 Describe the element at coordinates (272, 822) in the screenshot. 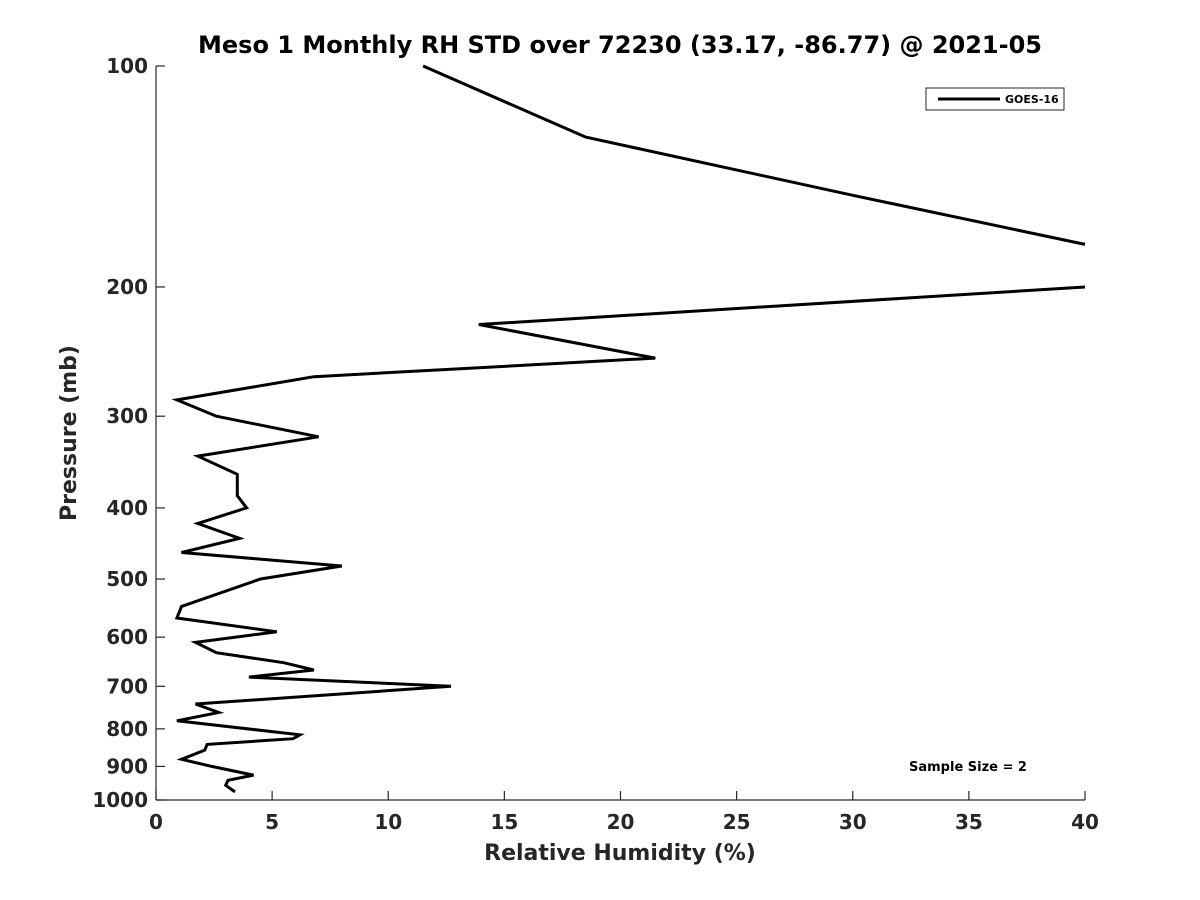

I see `x-tick-label: 5` at that location.